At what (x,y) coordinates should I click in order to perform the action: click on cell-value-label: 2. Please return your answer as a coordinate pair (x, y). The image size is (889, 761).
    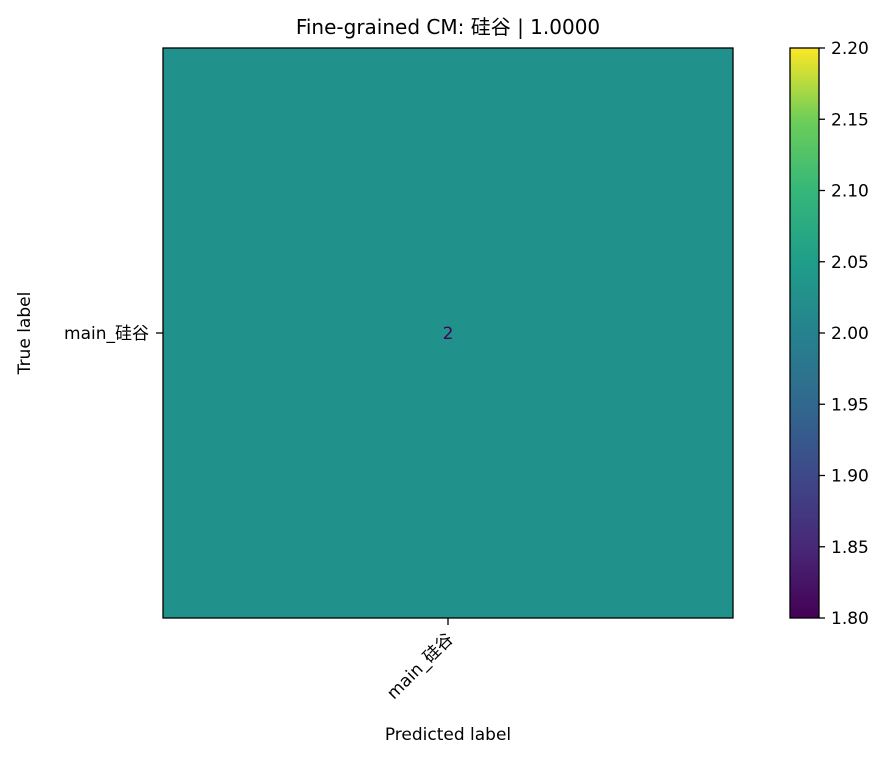
    Looking at the image, I should click on (448, 334).